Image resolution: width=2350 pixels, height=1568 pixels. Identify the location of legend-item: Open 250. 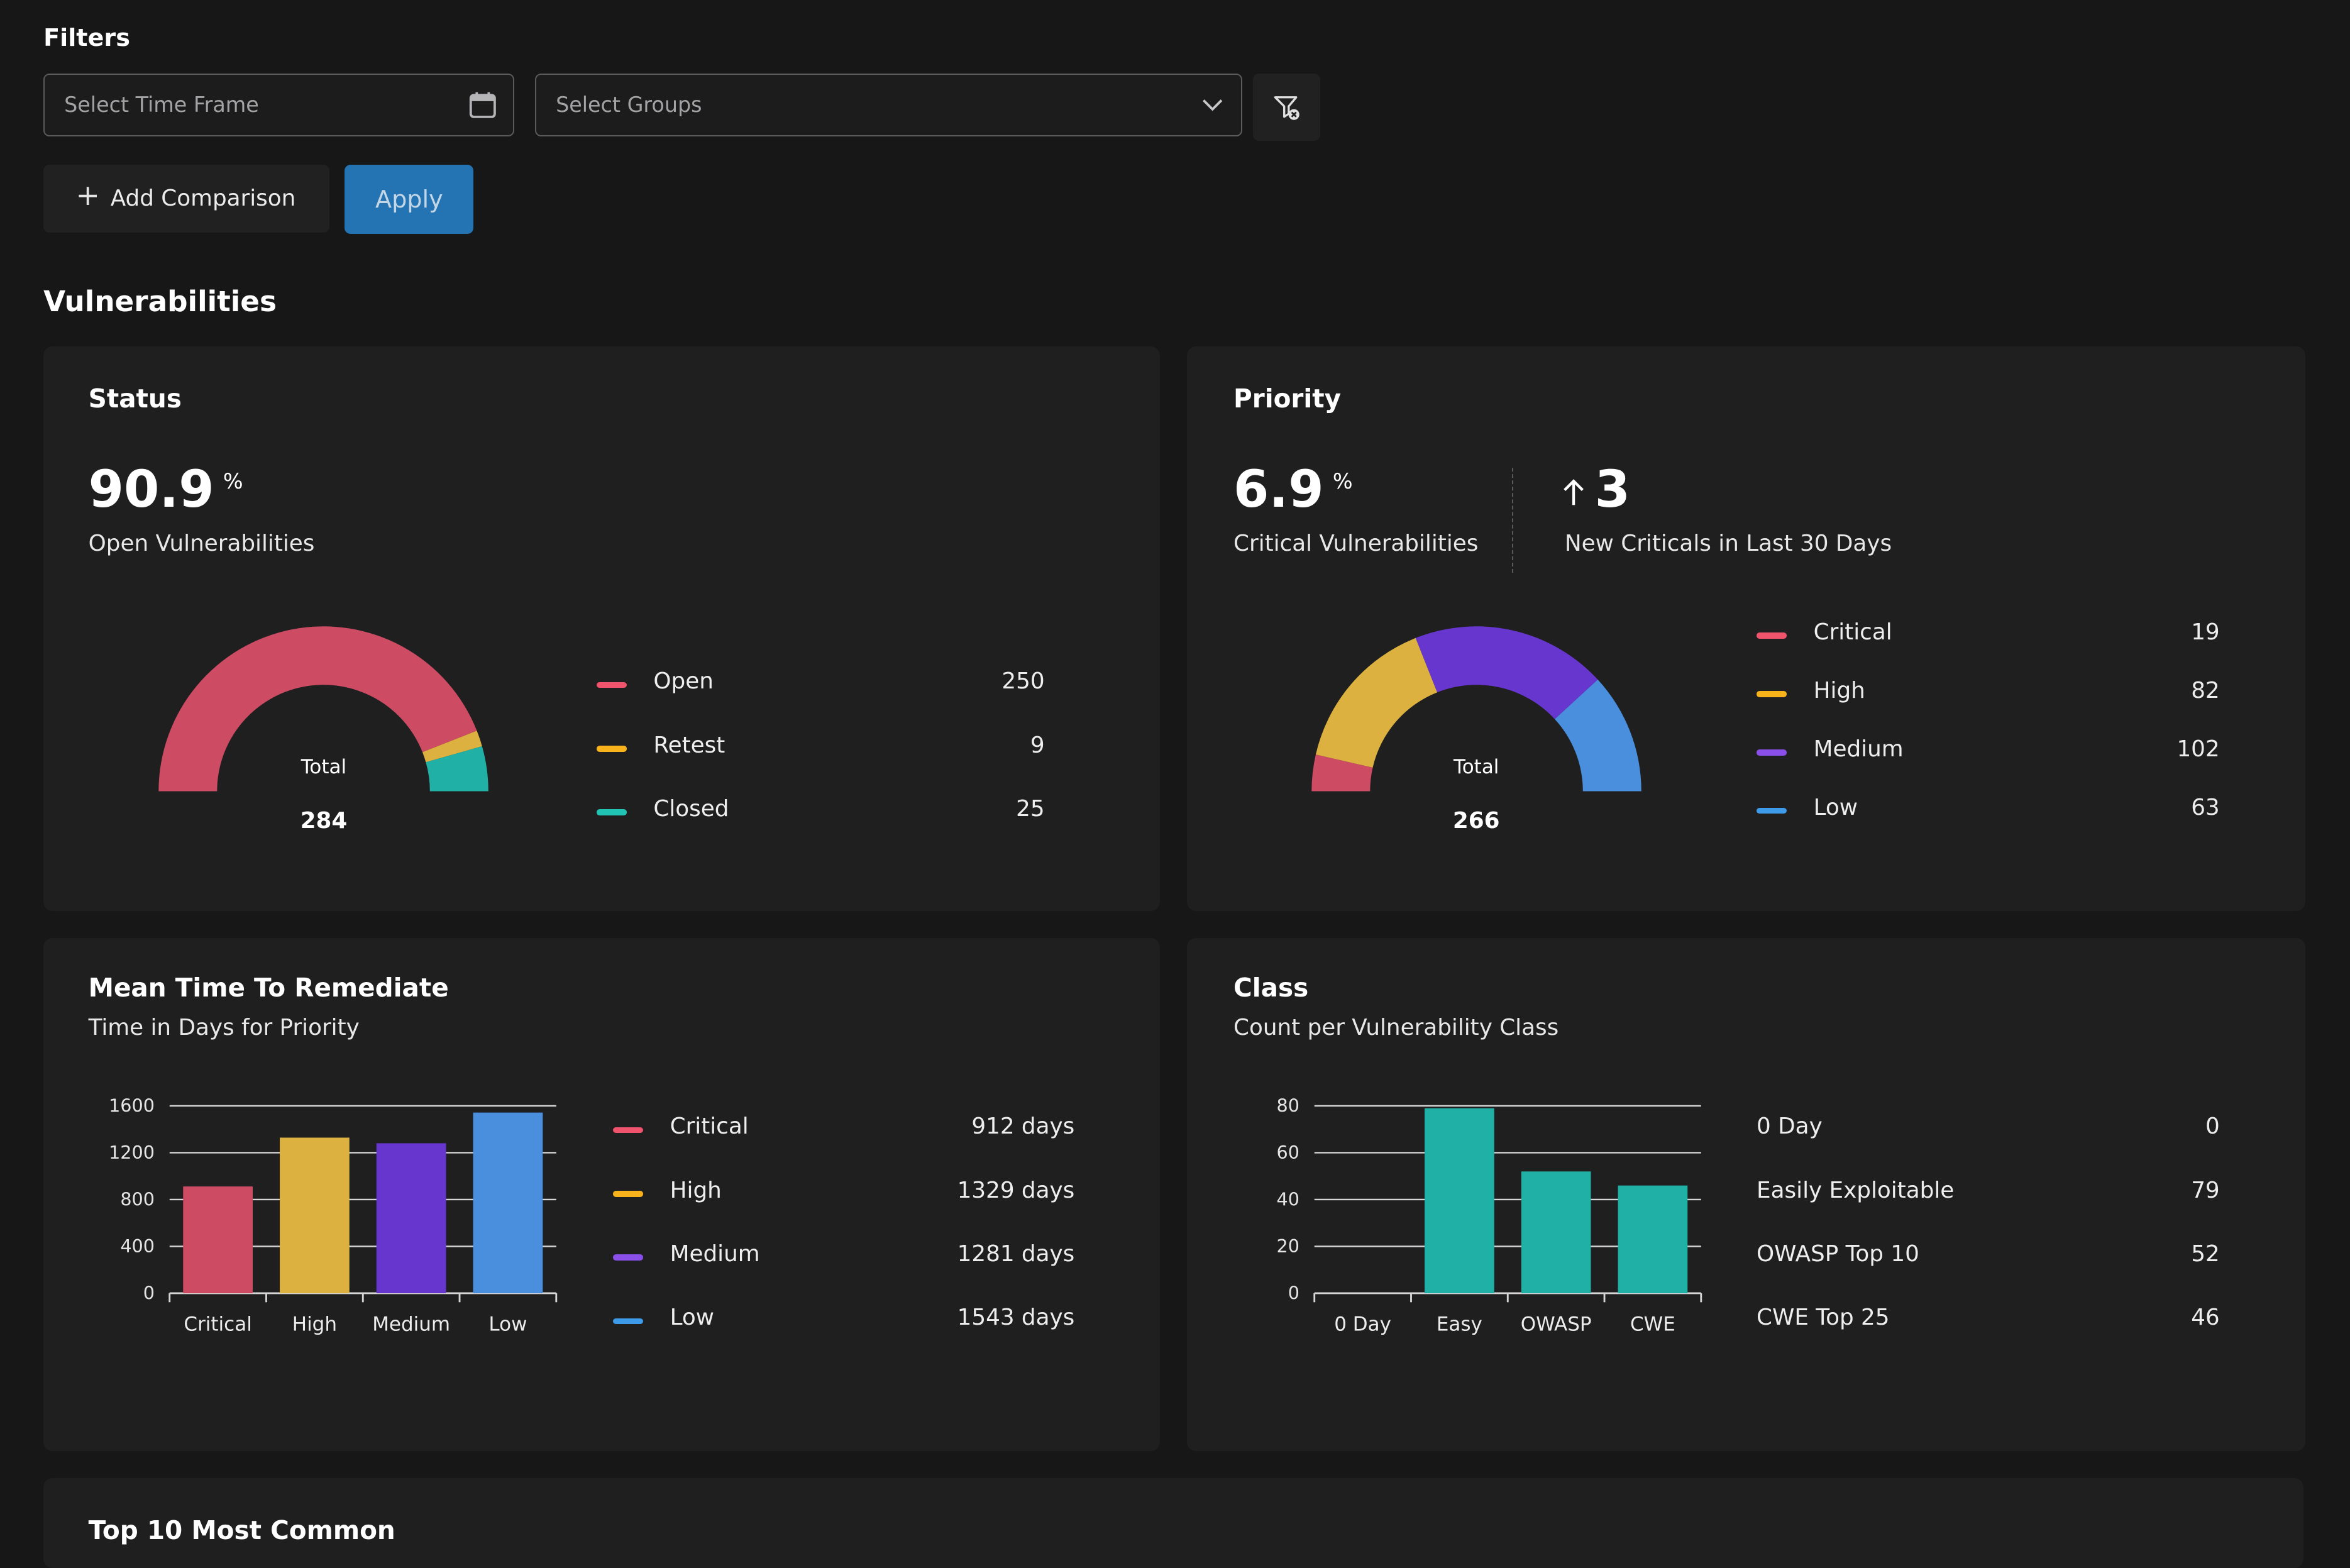
(820, 683).